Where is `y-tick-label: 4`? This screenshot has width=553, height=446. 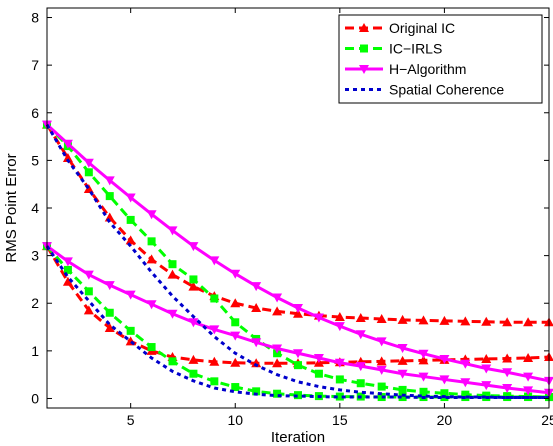 y-tick-label: 4 is located at coordinates (35, 208).